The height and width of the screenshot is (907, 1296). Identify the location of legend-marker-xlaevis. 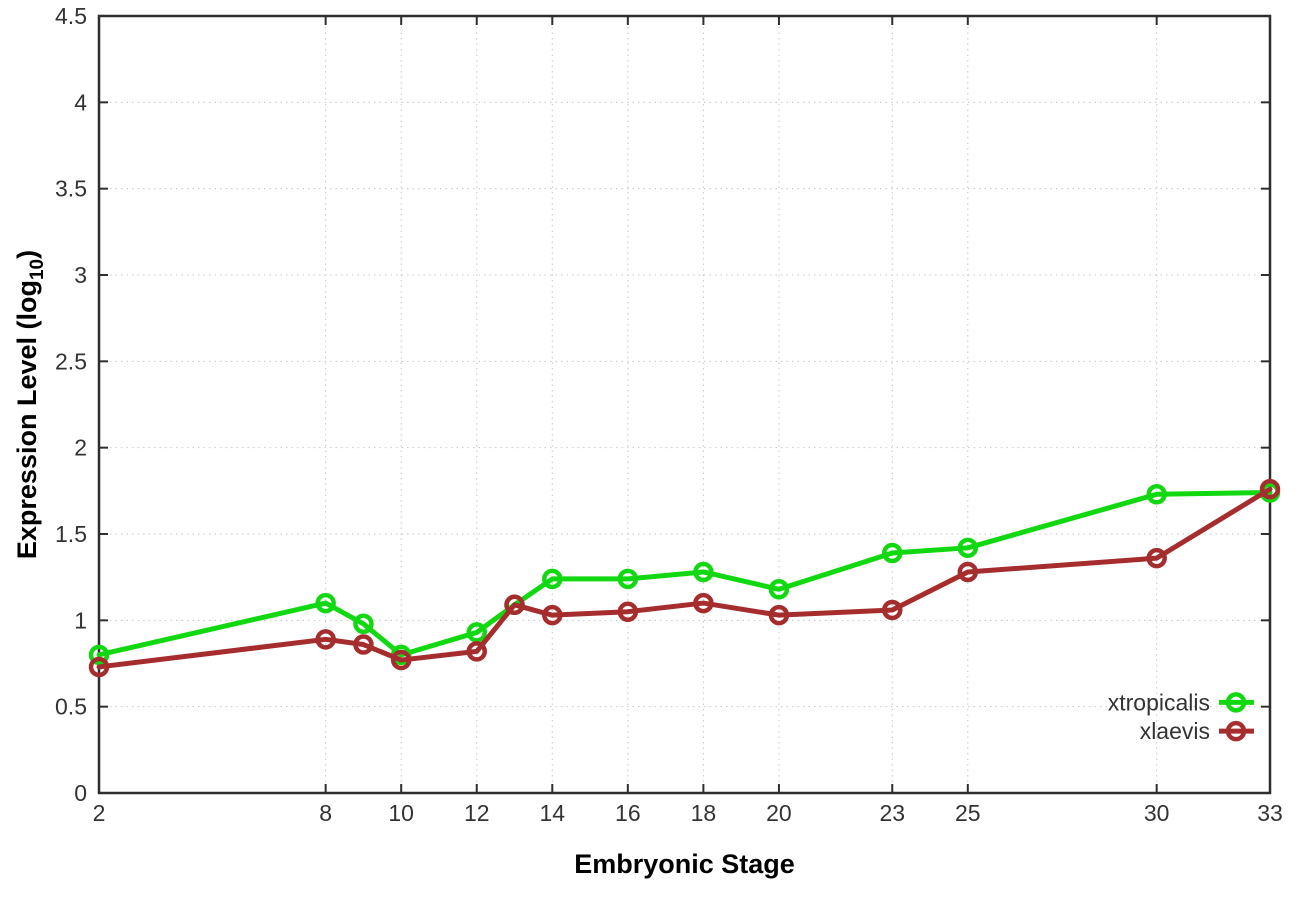
(1236, 731).